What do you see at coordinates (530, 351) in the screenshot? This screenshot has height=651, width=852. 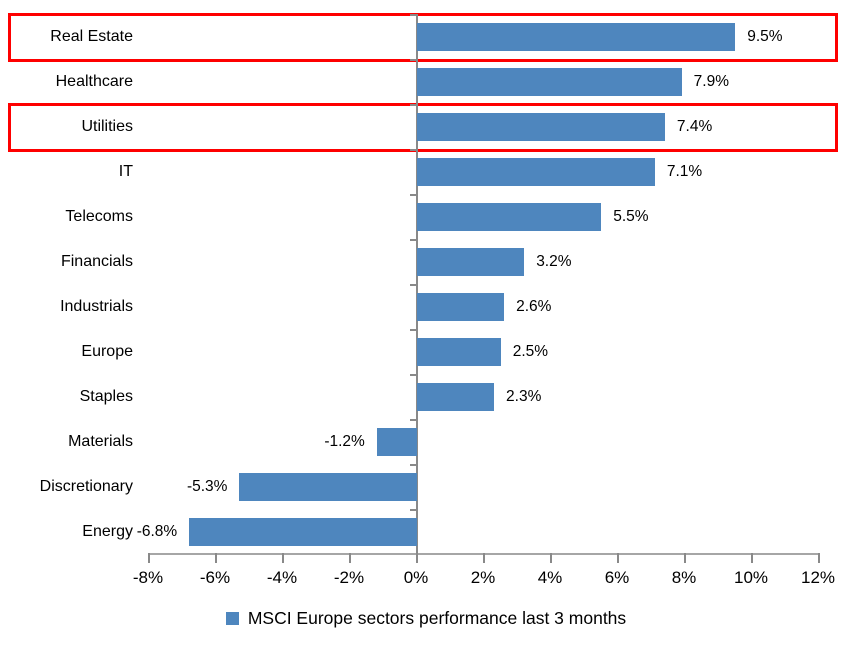 I see `value-label: 2.5%` at bounding box center [530, 351].